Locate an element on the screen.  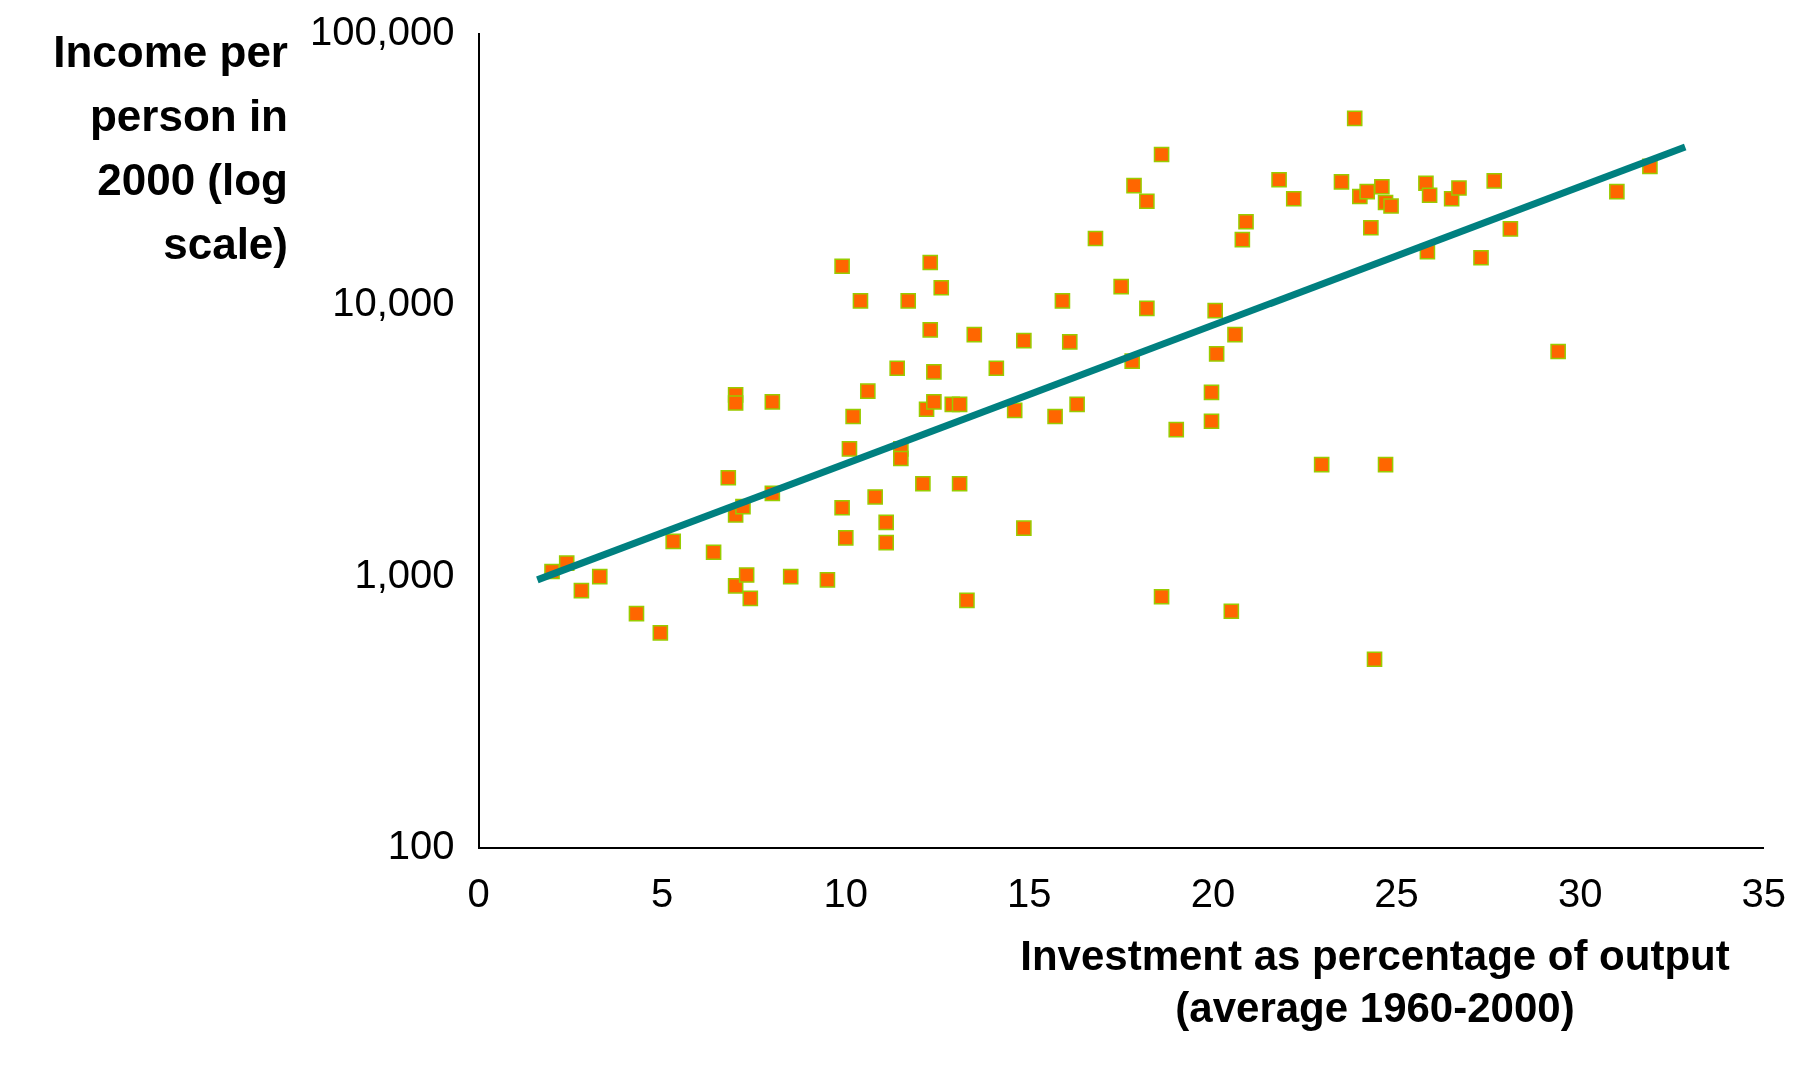
x-tick-label: 15 is located at coordinates (1029, 893).